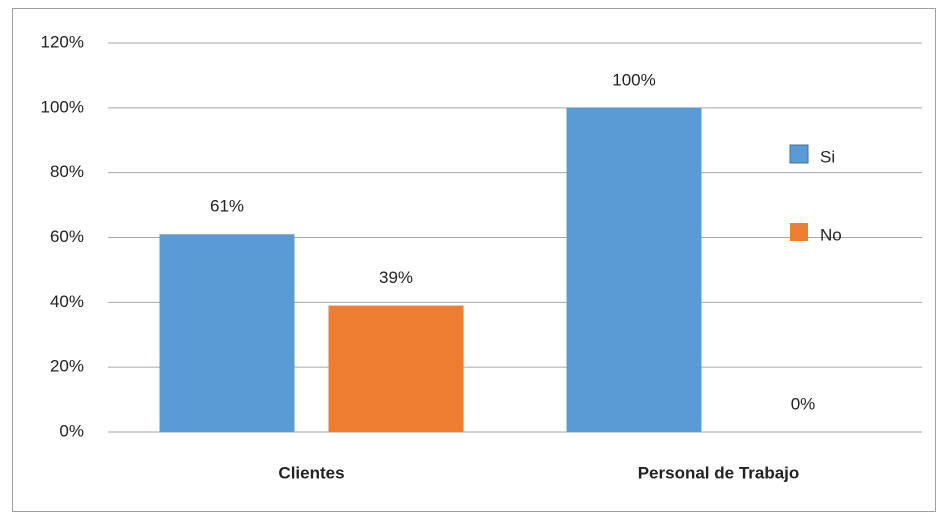 This screenshot has height=518, width=940. Describe the element at coordinates (719, 472) in the screenshot. I see `x-tick-label: Personal de Trabajo` at that location.